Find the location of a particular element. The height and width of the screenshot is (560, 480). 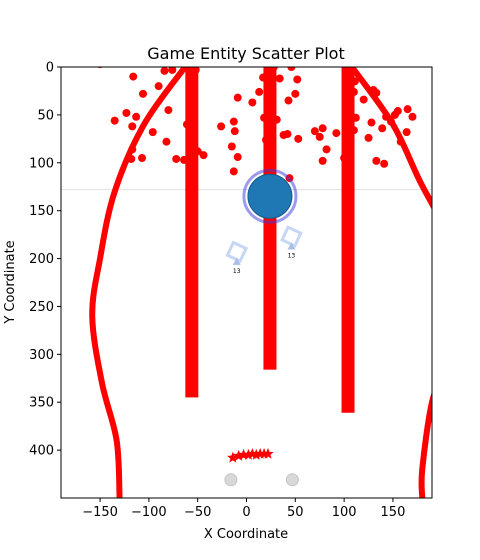

marker-right is located at coordinates (291, 236).